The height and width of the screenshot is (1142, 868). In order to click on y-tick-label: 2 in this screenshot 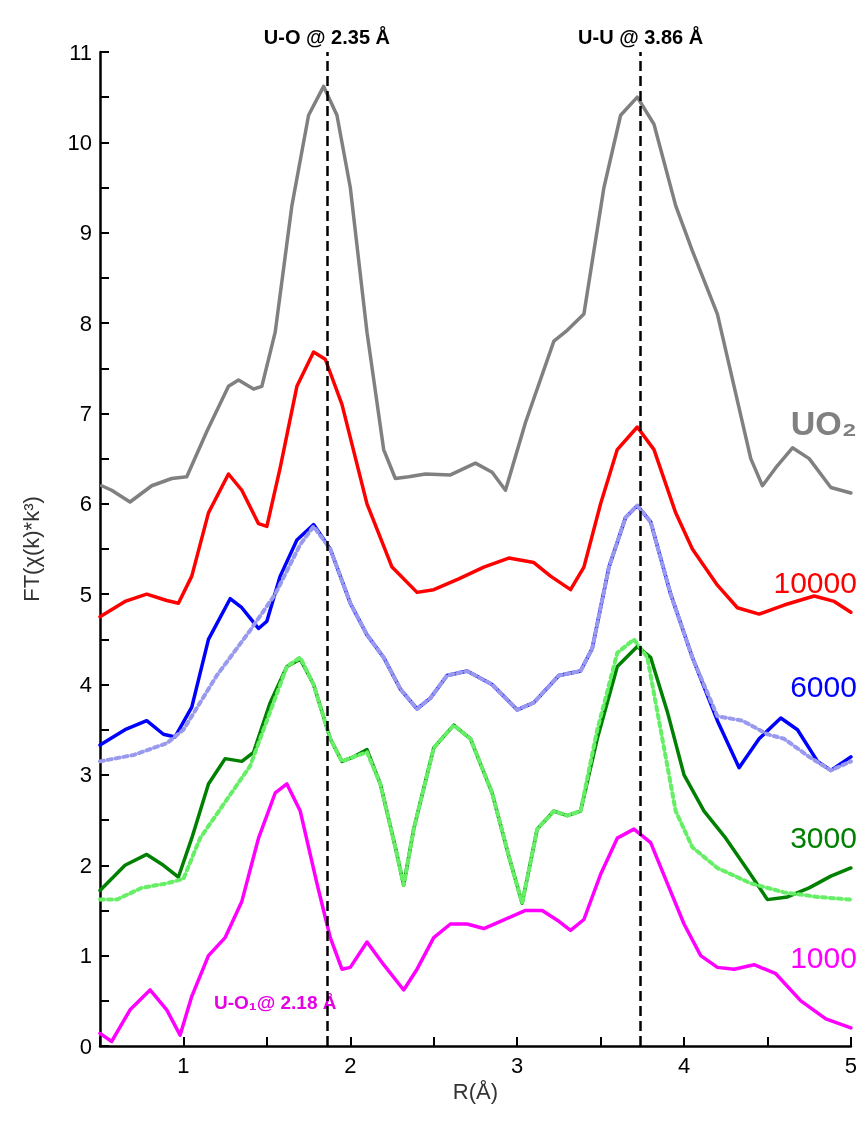, I will do `click(85, 865)`.